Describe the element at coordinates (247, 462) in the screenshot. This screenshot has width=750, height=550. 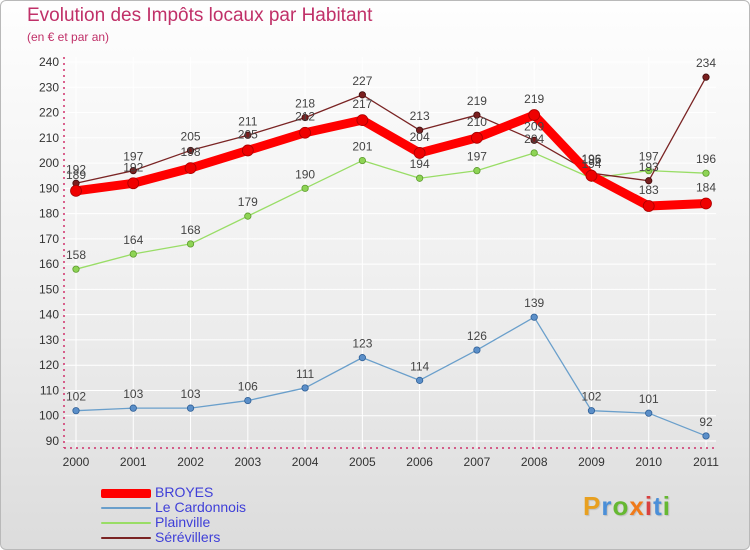
I see `x-tick-label: 2003` at that location.